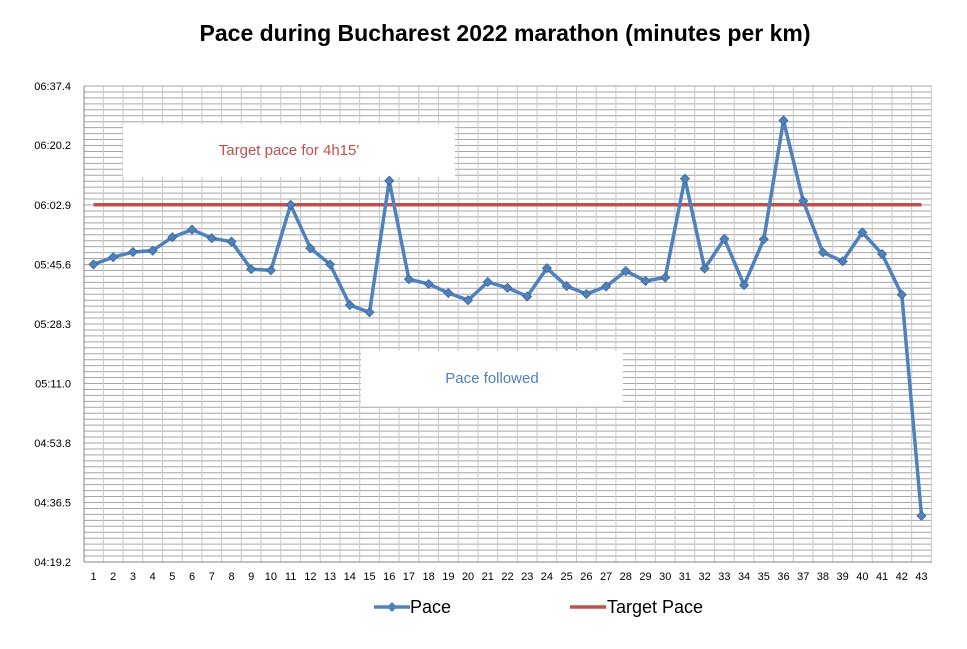 Image resolution: width=967 pixels, height=649 pixels. I want to click on y-tick-label: 05:11.0, so click(53, 385).